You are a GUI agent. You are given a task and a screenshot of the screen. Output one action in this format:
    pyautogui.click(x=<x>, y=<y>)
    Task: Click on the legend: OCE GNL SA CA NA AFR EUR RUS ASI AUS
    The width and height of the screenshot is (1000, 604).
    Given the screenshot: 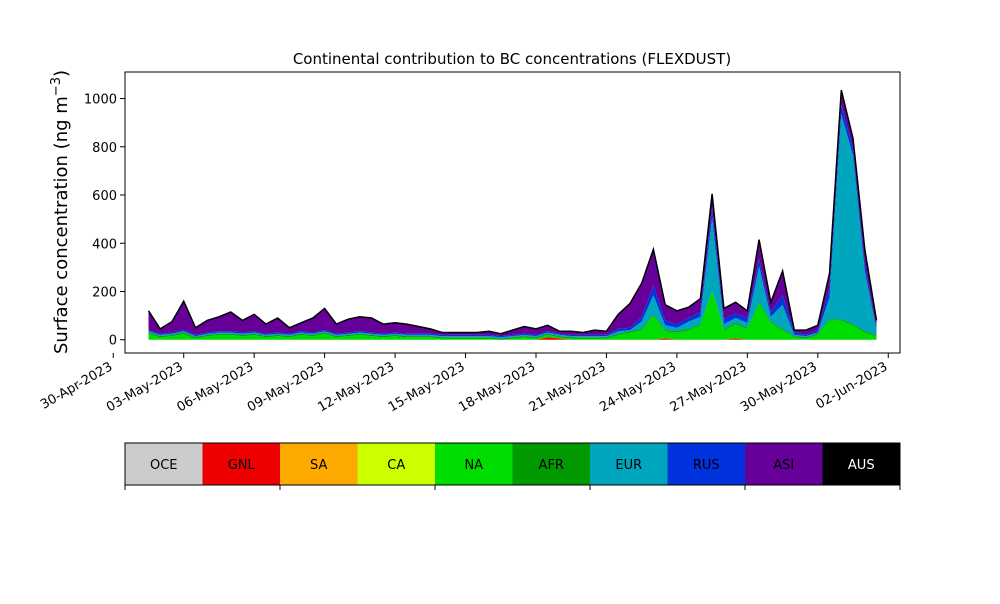 What is the action you would take?
    pyautogui.click(x=512, y=466)
    